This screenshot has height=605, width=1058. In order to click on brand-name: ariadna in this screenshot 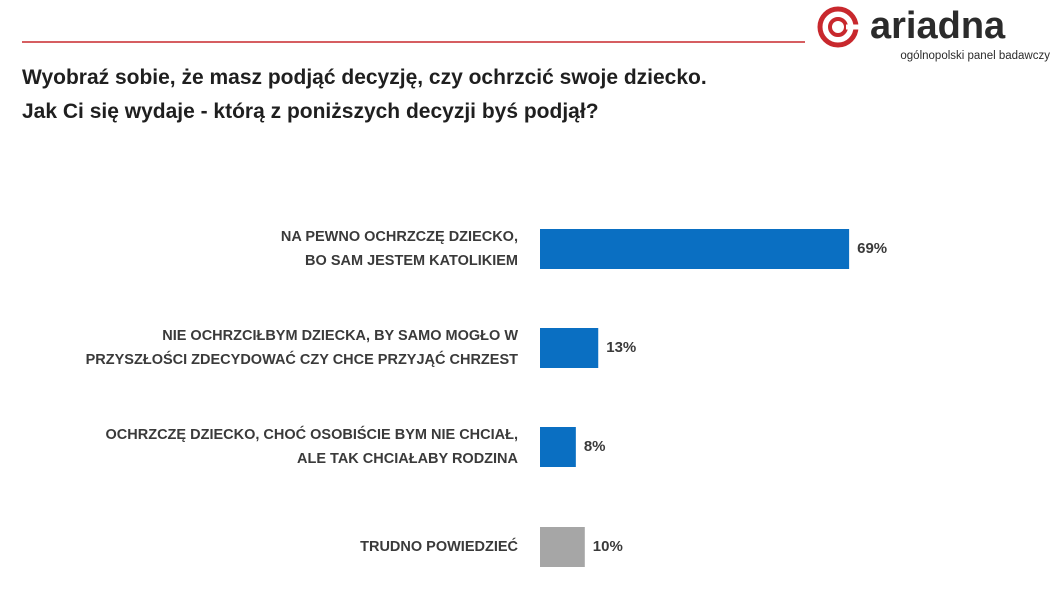, I will do `click(938, 26)`.